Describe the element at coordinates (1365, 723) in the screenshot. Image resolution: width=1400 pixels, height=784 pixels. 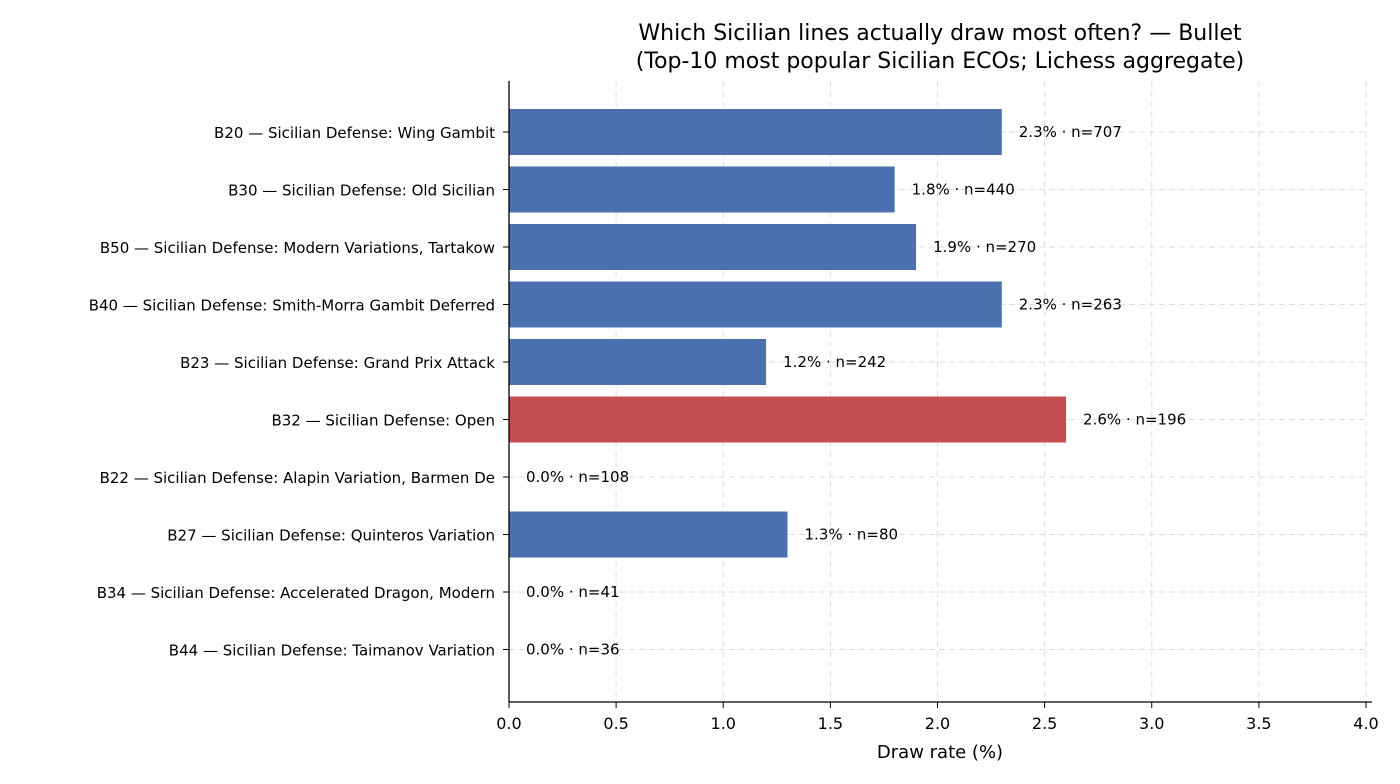
I see `x-tick-label: 4.0` at that location.